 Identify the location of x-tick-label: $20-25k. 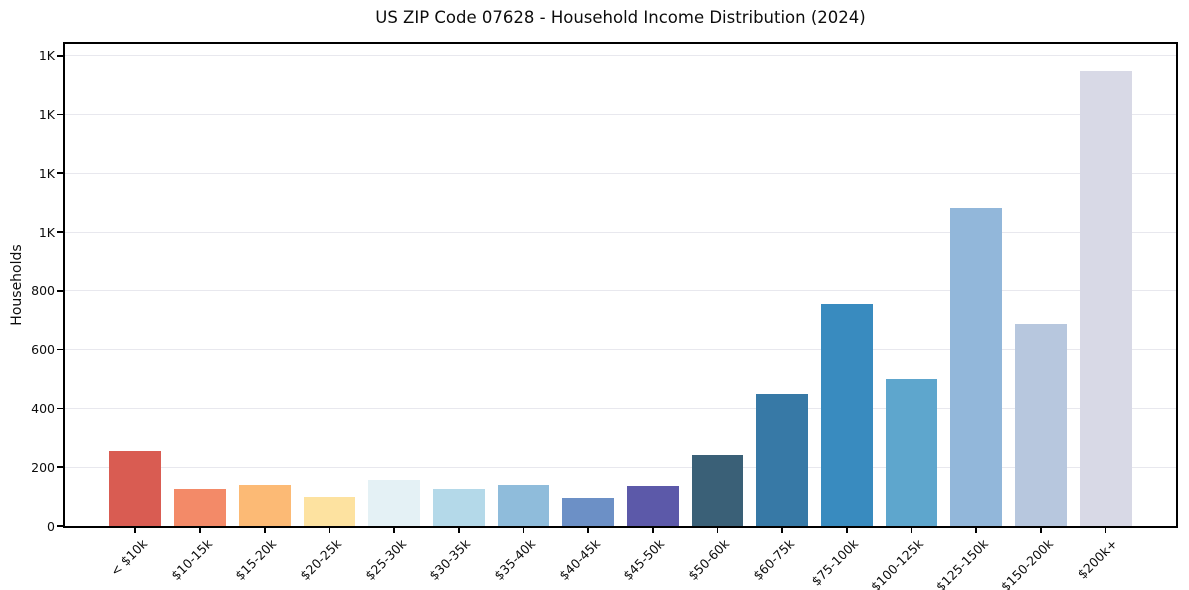
(320, 560).